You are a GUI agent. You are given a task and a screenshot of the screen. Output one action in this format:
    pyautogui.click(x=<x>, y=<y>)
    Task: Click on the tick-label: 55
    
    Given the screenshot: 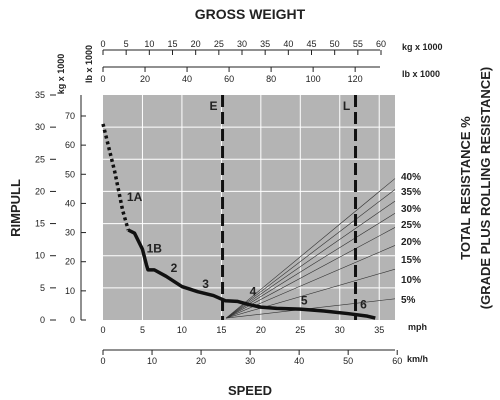 What is the action you would take?
    pyautogui.click(x=358, y=44)
    